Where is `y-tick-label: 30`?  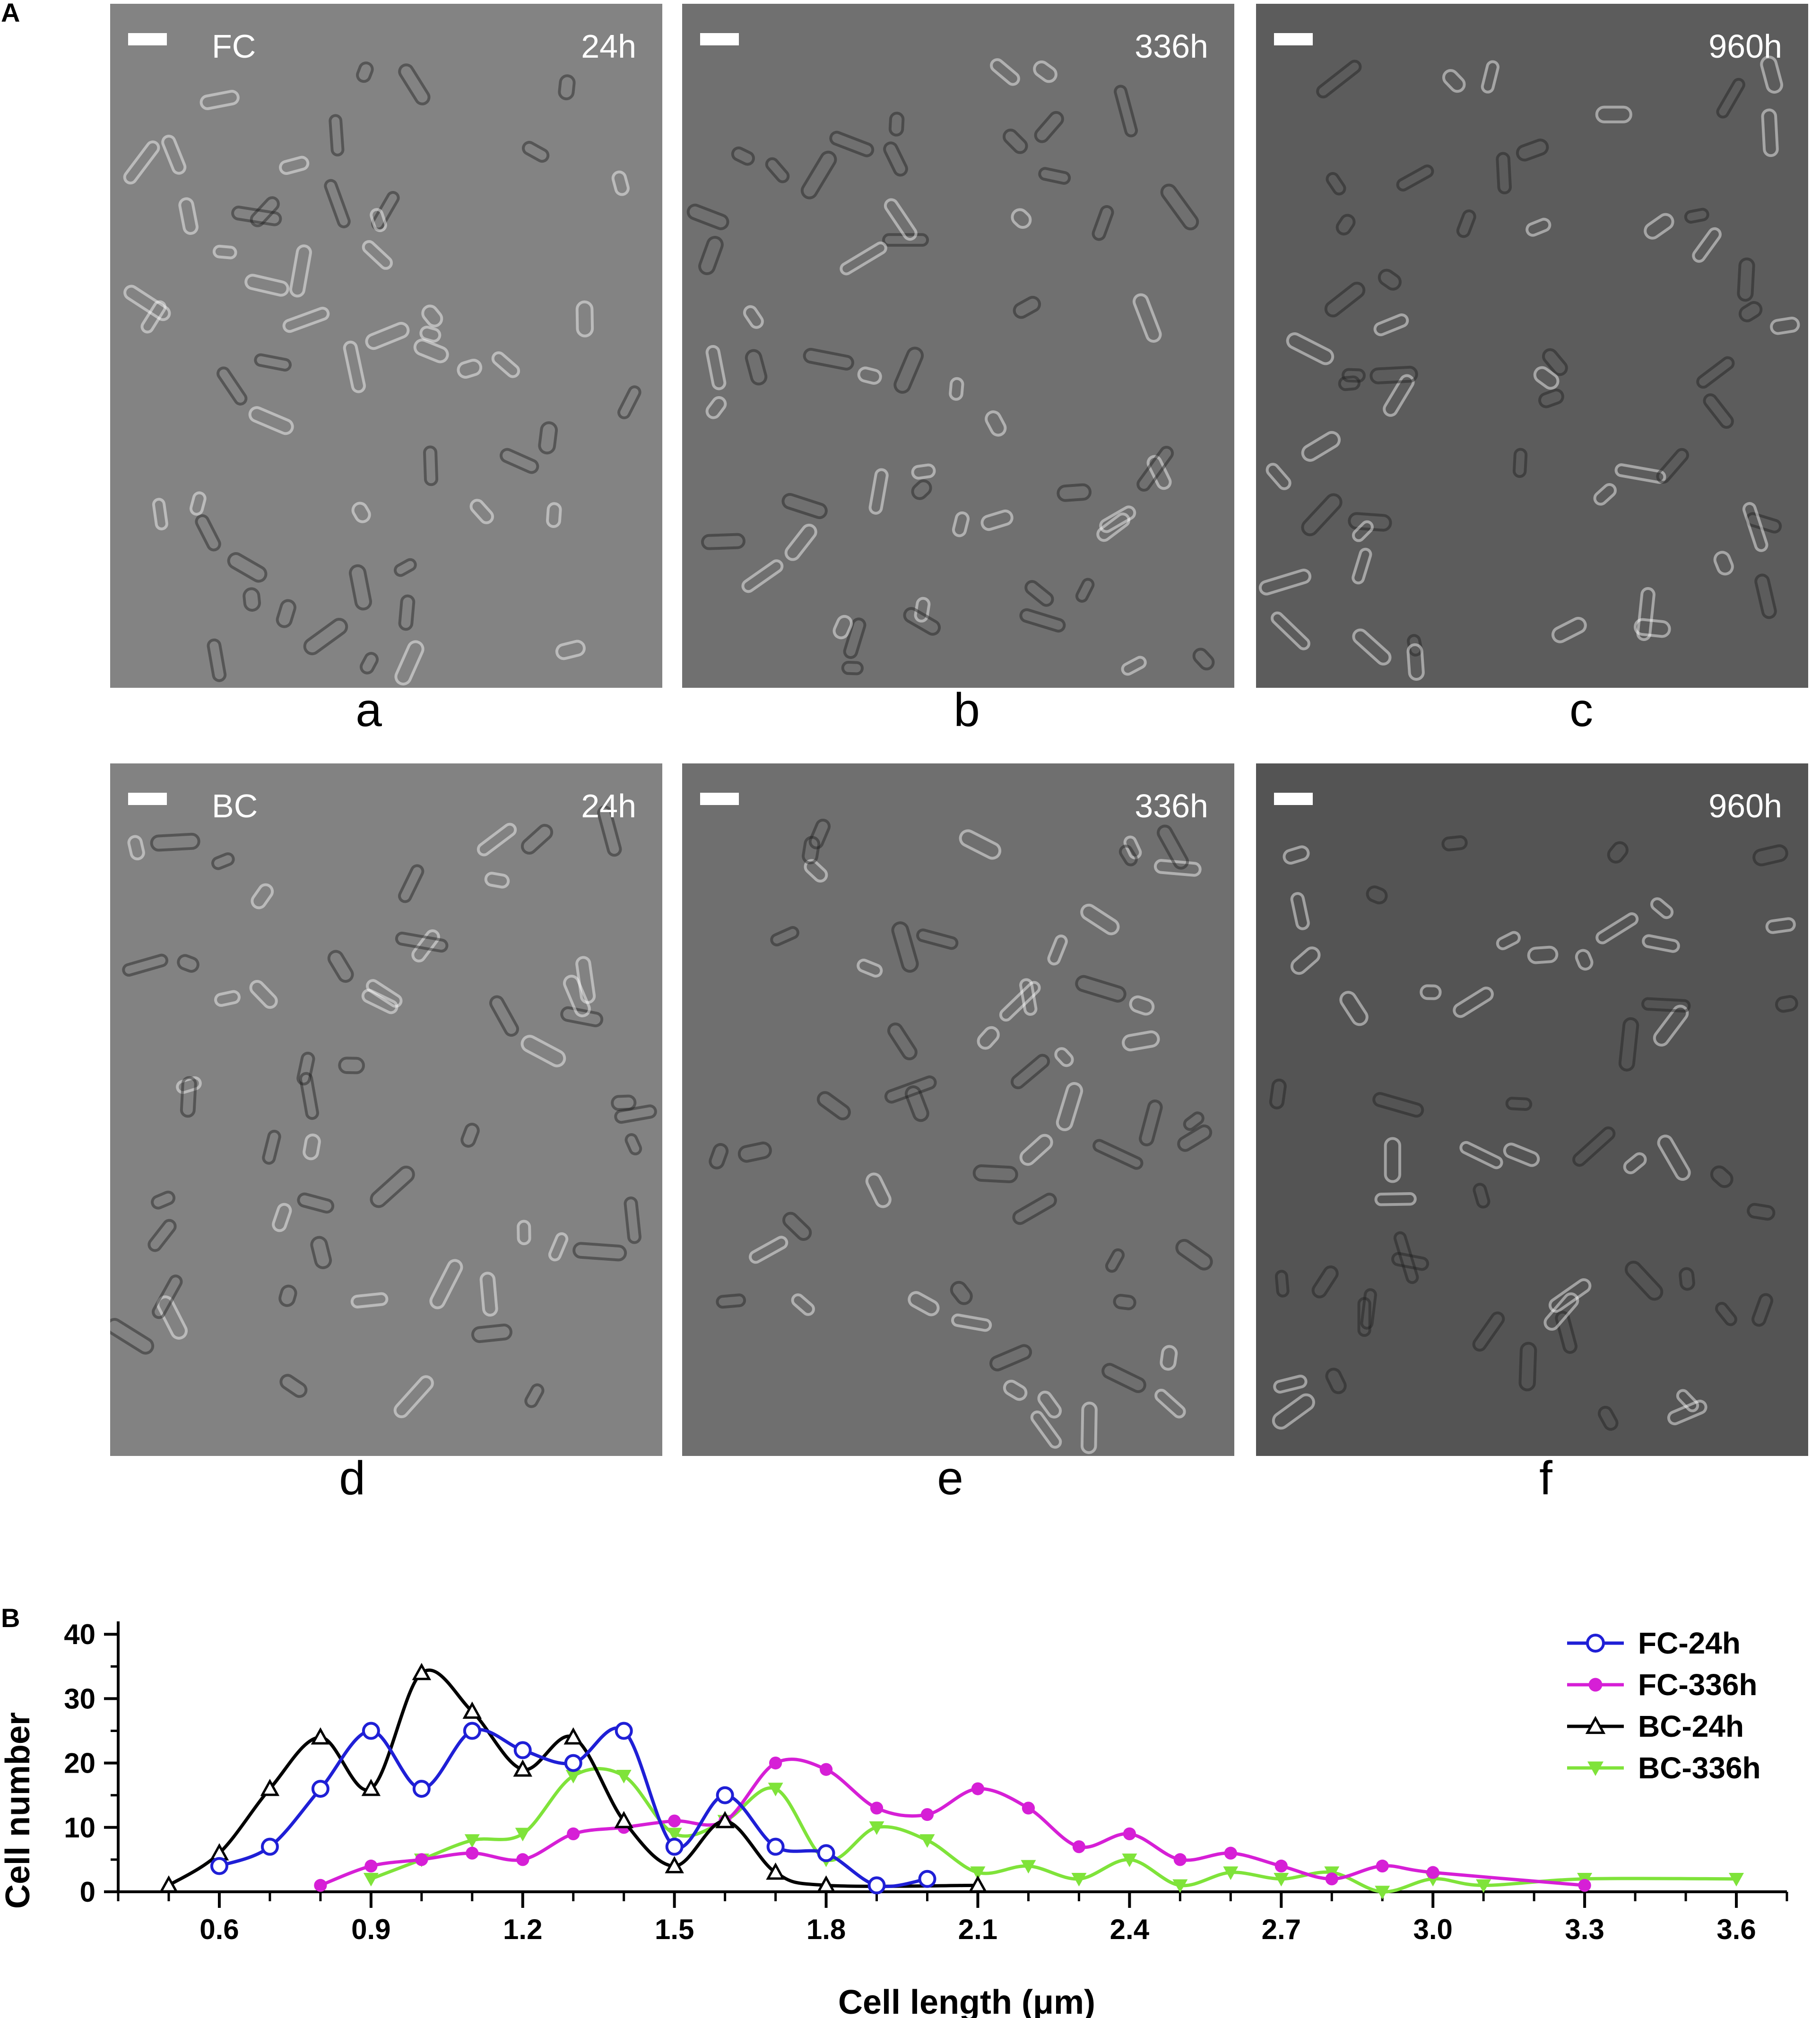 y-tick-label: 30 is located at coordinates (79, 1699).